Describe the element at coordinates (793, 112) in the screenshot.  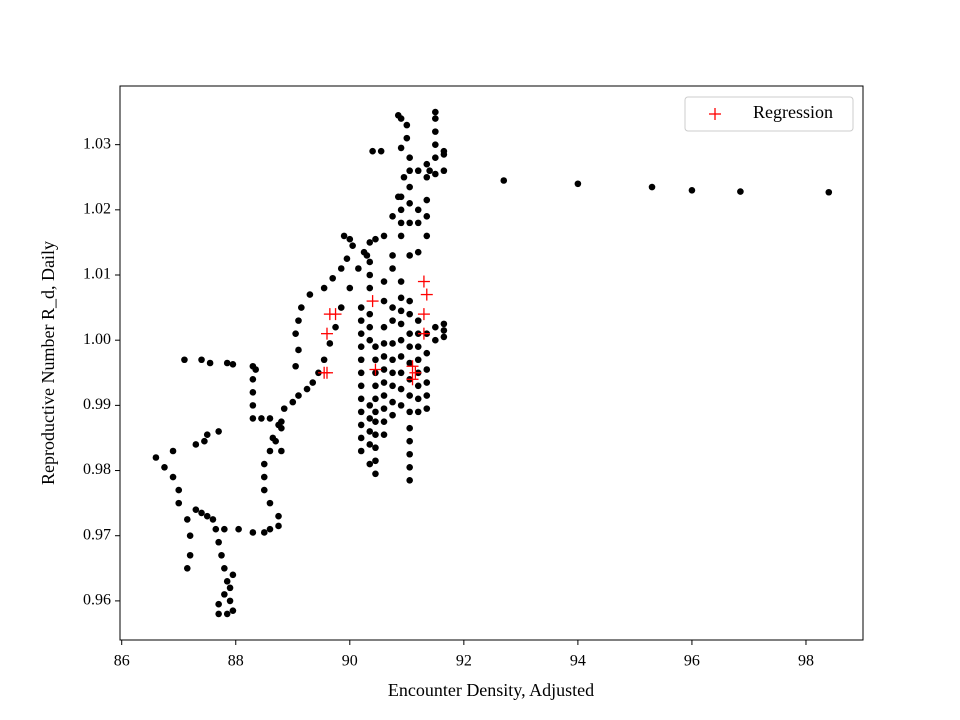
I see `legend-label: Regression` at that location.